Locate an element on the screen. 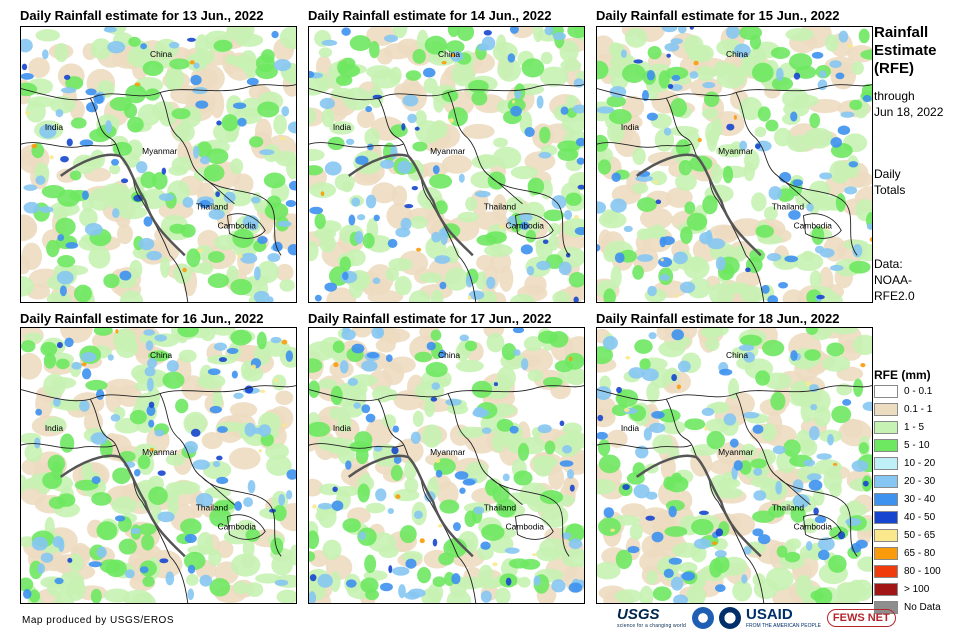  side-title: Rainfall Estimate (RFE) is located at coordinates (905, 51).